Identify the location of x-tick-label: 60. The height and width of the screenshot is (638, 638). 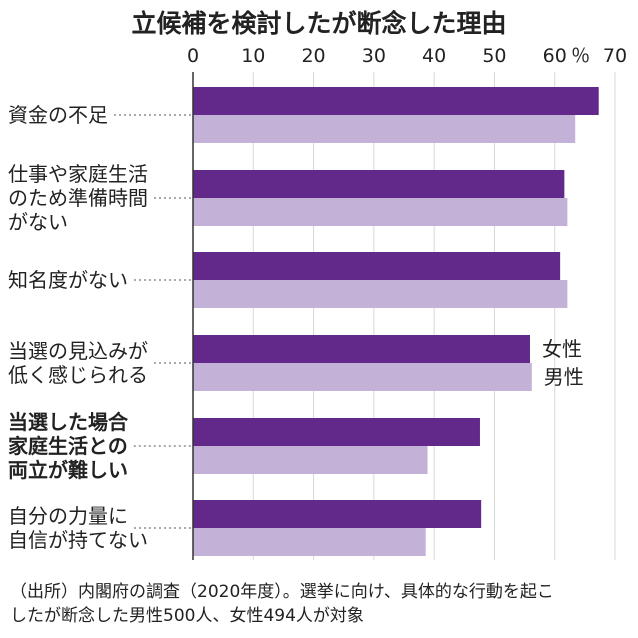
(555, 56).